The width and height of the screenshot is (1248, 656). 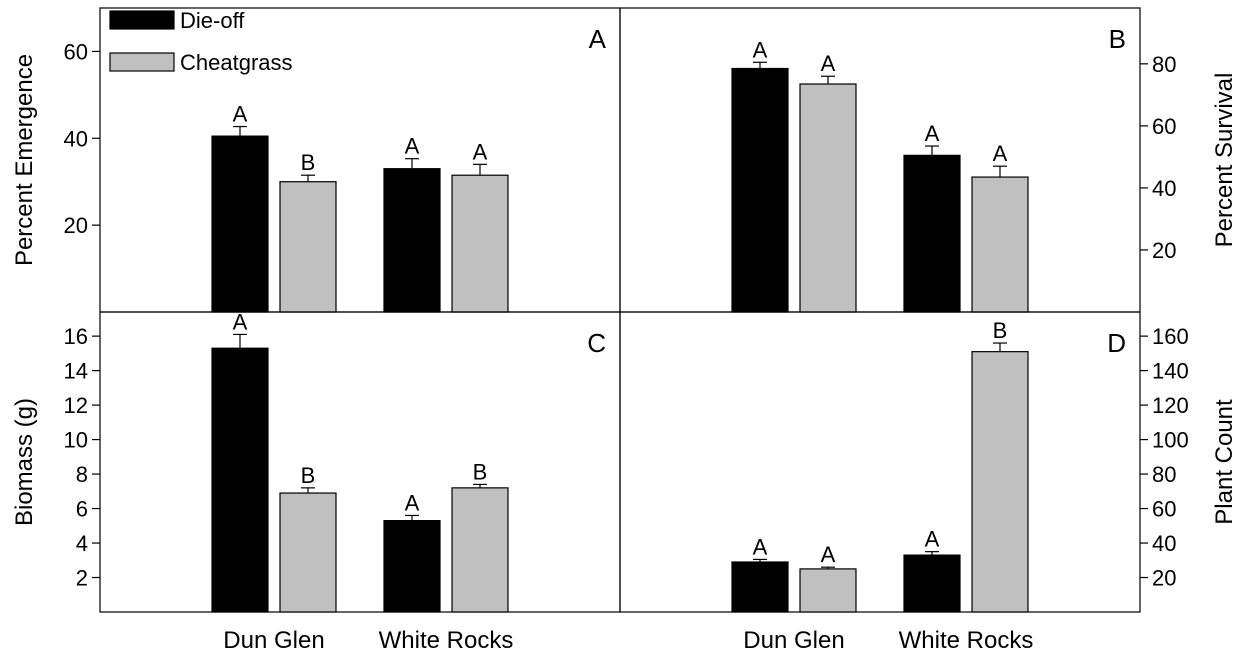 I want to click on y-tick-label: 100, so click(x=1170, y=440).